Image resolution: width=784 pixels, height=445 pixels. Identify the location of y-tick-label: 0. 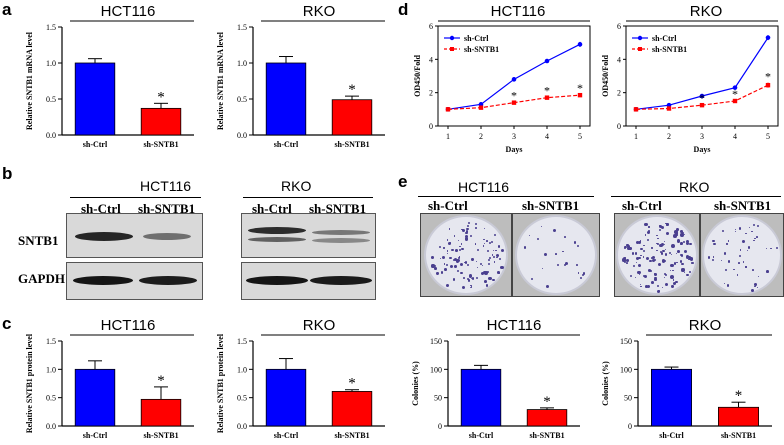
(619, 126).